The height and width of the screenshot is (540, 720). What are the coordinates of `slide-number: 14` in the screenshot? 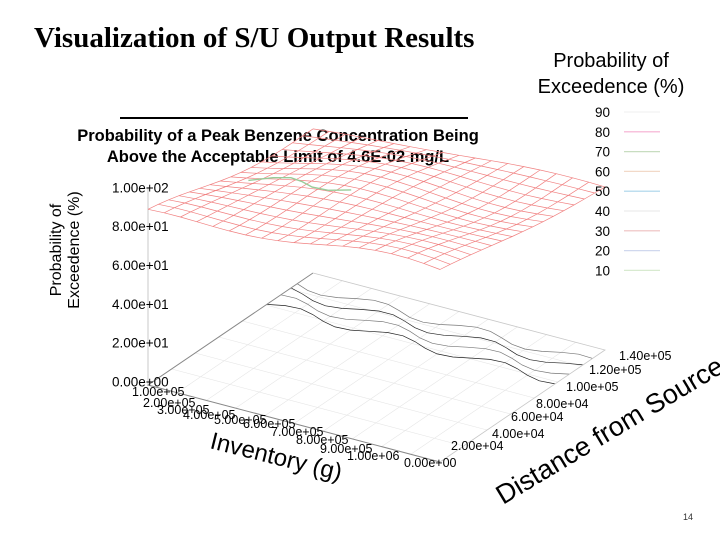 It's located at (688, 517).